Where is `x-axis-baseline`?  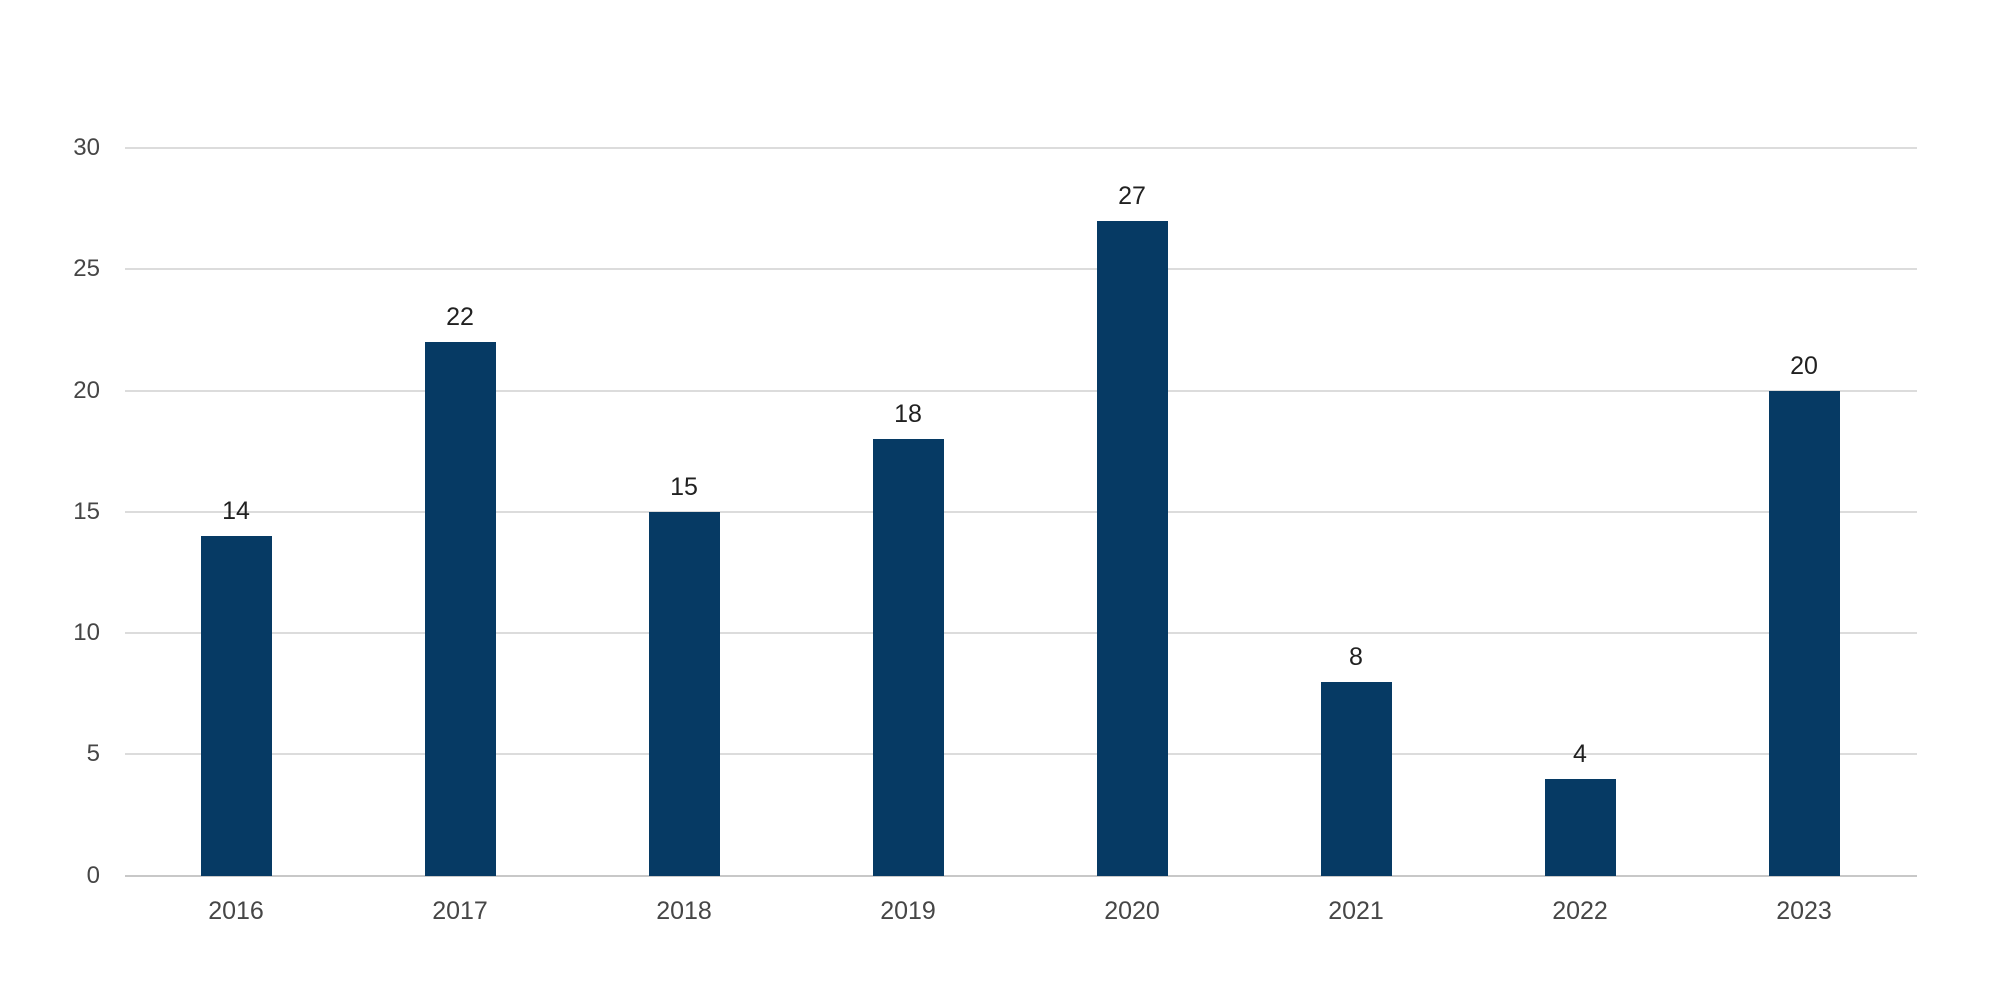 x-axis-baseline is located at coordinates (1021, 875).